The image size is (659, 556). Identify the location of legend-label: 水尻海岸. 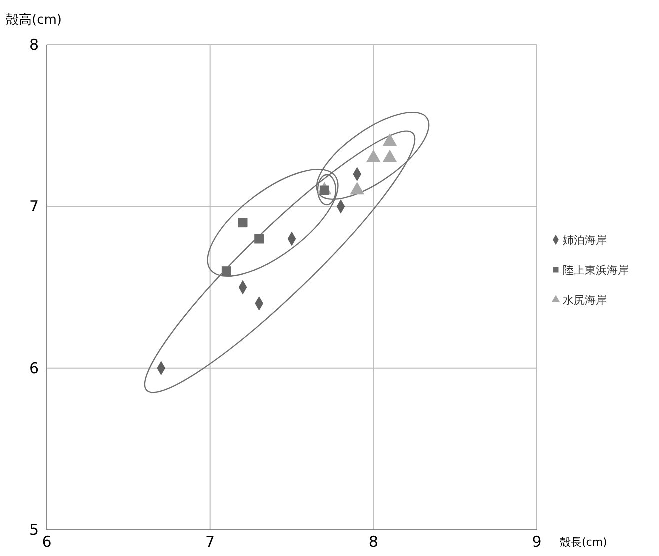
(585, 300).